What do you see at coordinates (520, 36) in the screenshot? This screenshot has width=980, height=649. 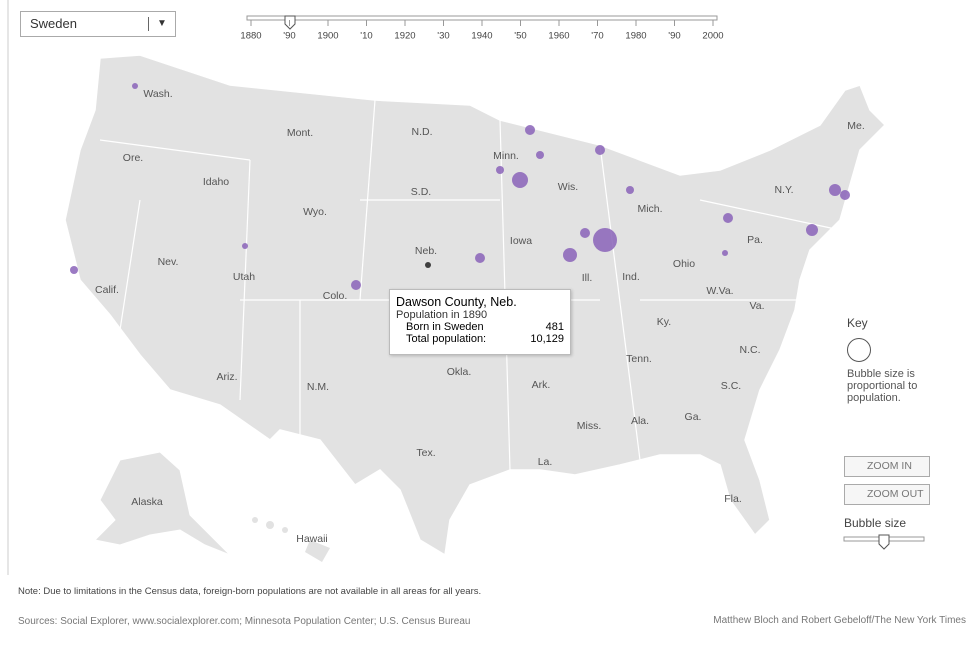 I see `timeline-label: '50` at bounding box center [520, 36].